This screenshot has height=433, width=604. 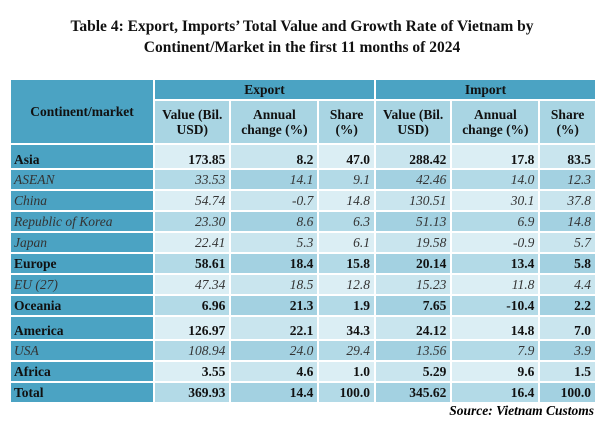 What do you see at coordinates (82, 305) in the screenshot?
I see `row-label: Oceania` at bounding box center [82, 305].